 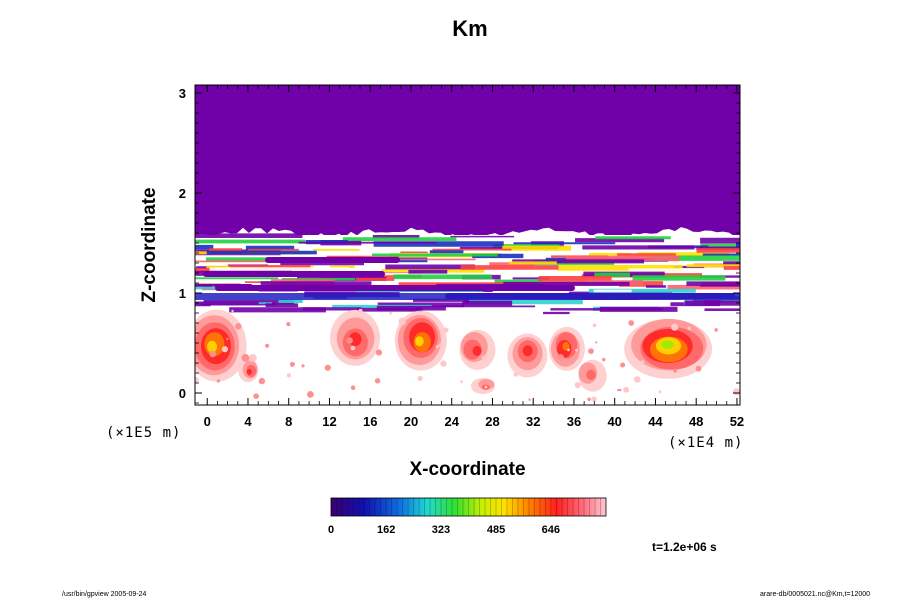 What do you see at coordinates (737, 421) in the screenshot?
I see `x-tick-label: 52` at bounding box center [737, 421].